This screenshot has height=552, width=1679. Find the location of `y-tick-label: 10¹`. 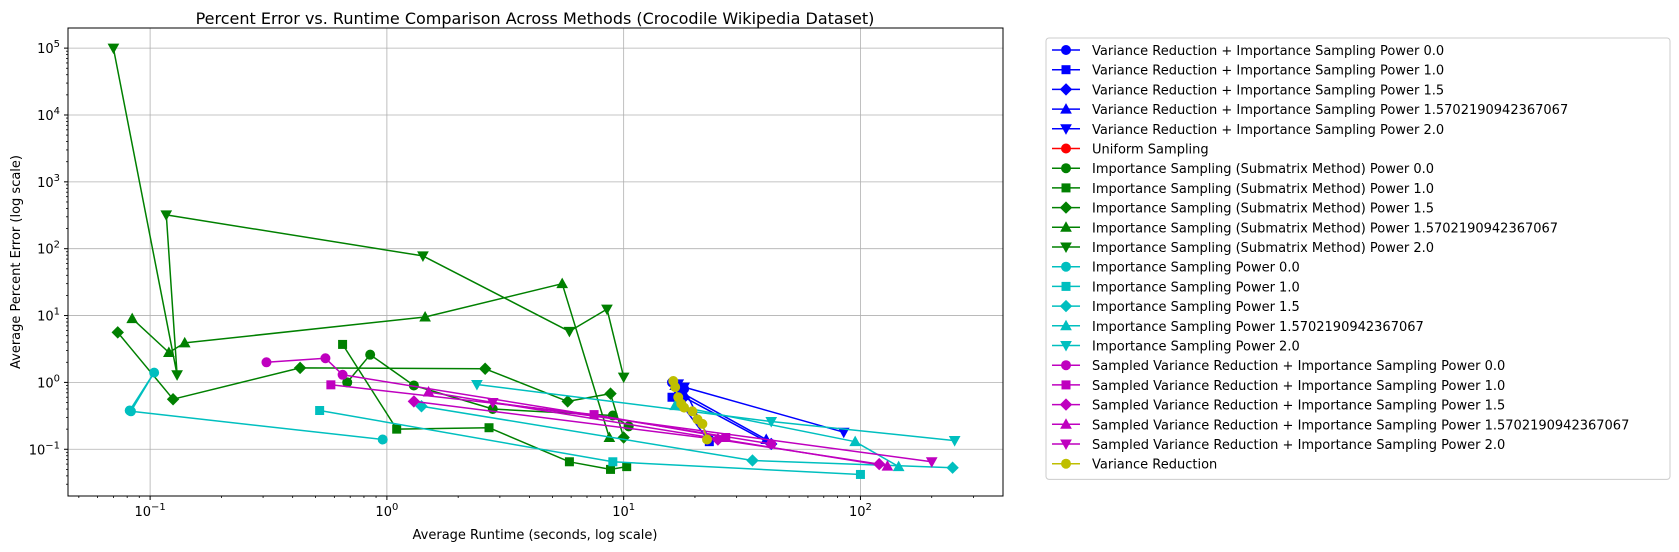

y-tick-label: 10¹ is located at coordinates (48, 316).